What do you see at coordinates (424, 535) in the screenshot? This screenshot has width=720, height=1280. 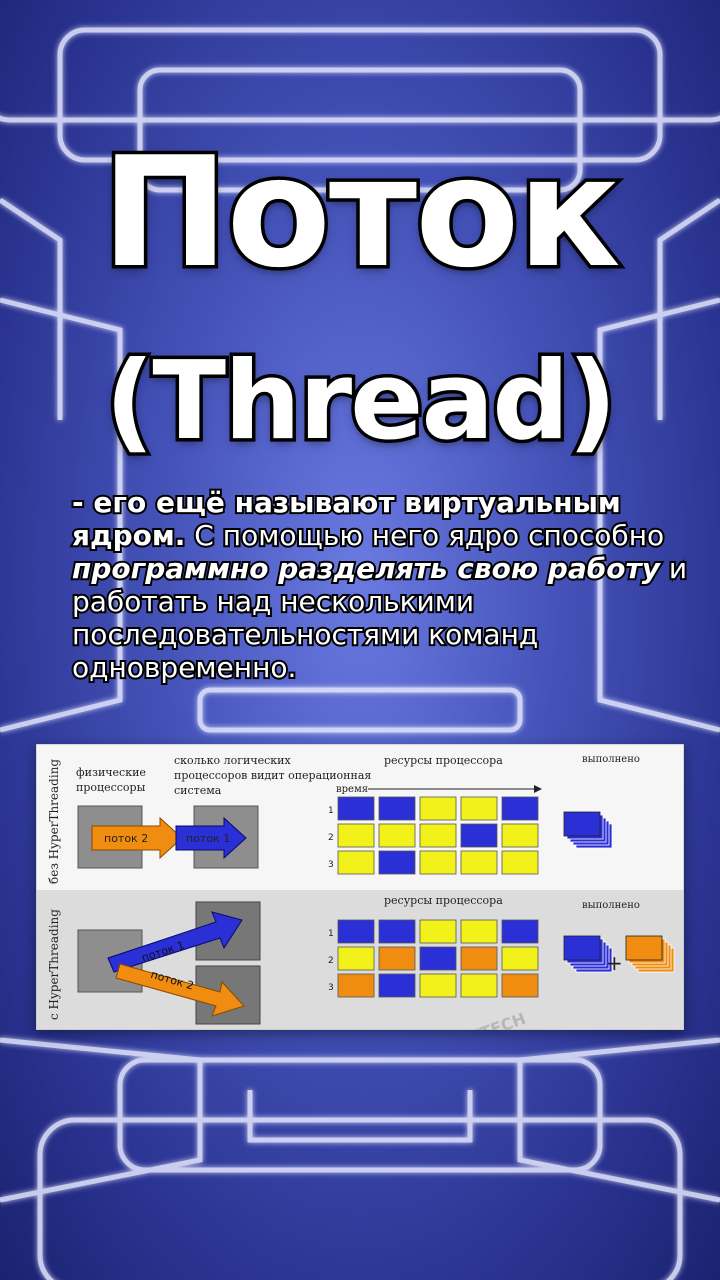 I see `description-regular-1: С помощью него ядро способно` at bounding box center [424, 535].